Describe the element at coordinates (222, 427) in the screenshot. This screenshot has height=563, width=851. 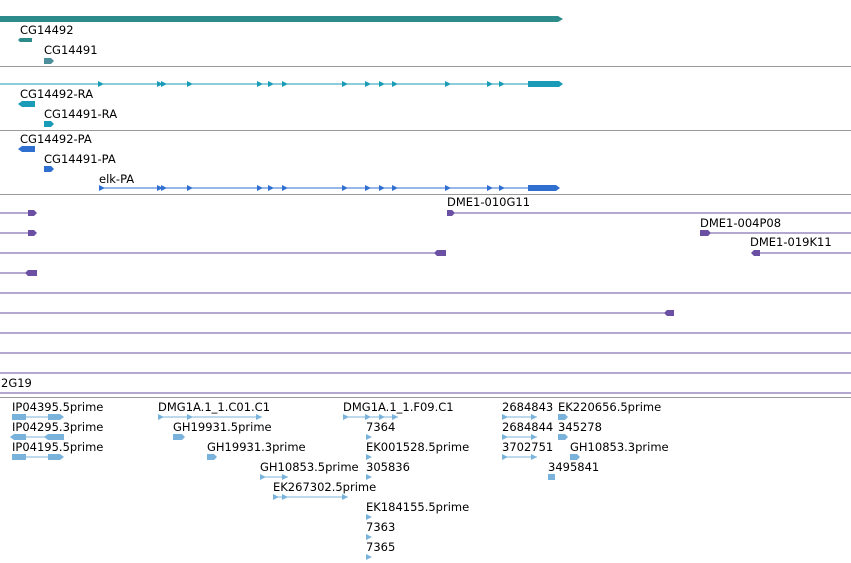
I see `est-label-gh19931-5prime: GH19931.5prime` at that location.